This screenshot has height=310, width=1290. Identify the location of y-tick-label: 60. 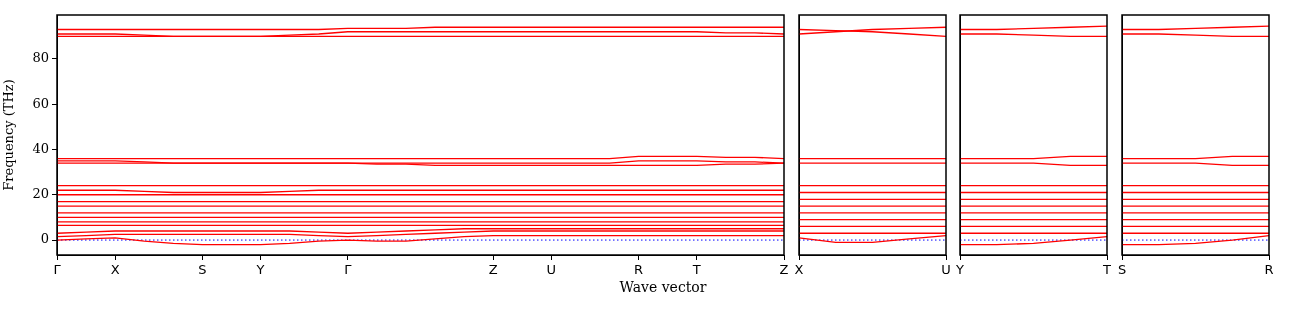
(40, 103).